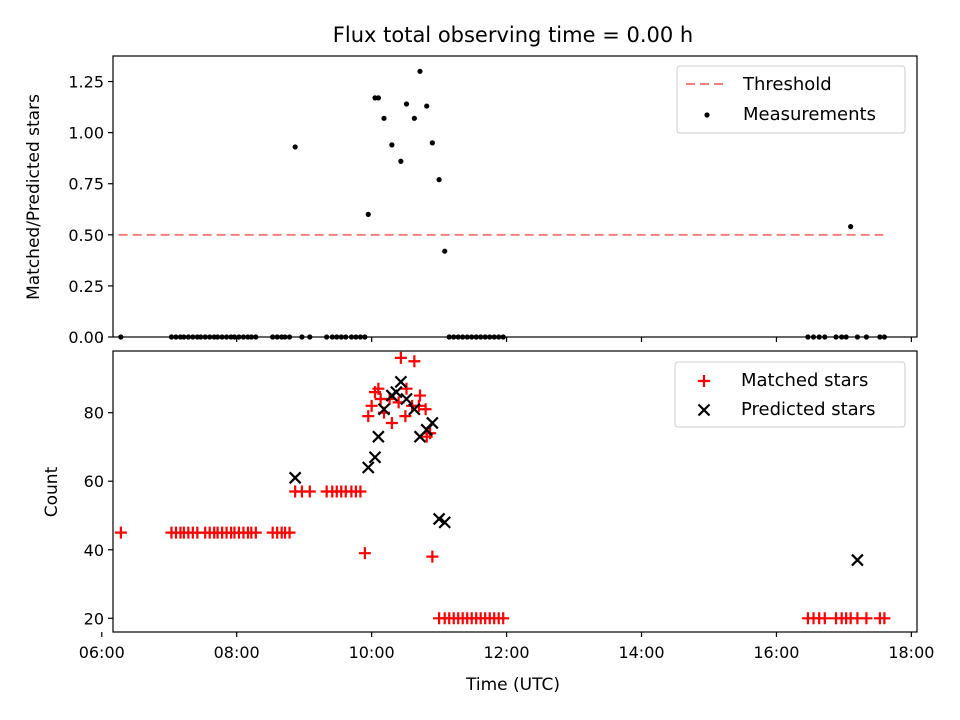  What do you see at coordinates (52, 491) in the screenshot?
I see `bottom-y-axis-label: Count` at bounding box center [52, 491].